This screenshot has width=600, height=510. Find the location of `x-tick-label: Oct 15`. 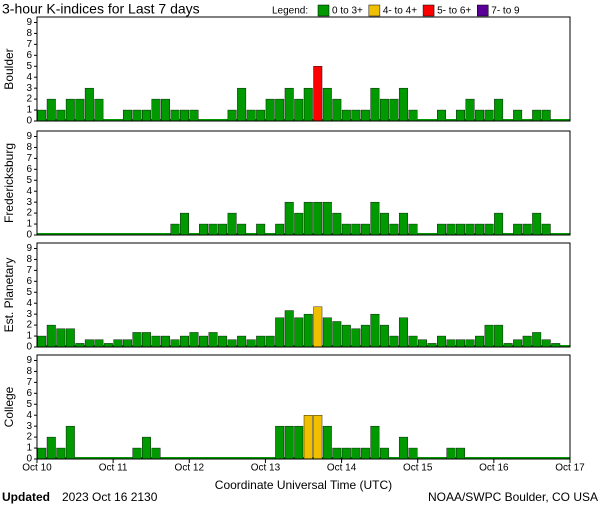

x-tick-label: Oct 15 is located at coordinates (418, 468).